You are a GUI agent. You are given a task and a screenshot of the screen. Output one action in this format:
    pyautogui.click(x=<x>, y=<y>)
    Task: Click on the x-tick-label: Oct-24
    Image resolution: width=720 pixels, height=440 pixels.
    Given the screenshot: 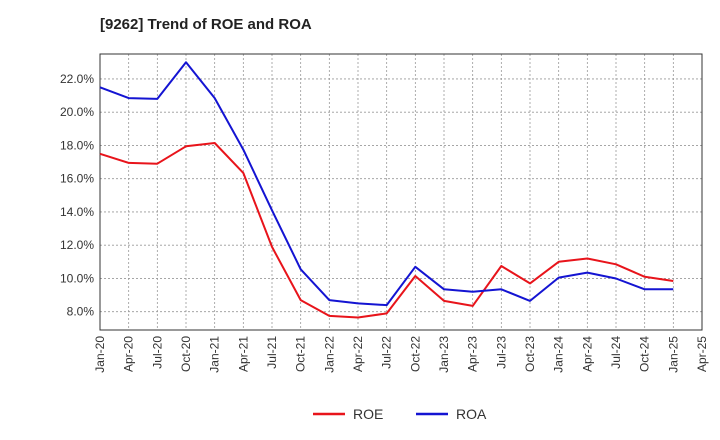 What is the action you would take?
    pyautogui.click(x=645, y=354)
    